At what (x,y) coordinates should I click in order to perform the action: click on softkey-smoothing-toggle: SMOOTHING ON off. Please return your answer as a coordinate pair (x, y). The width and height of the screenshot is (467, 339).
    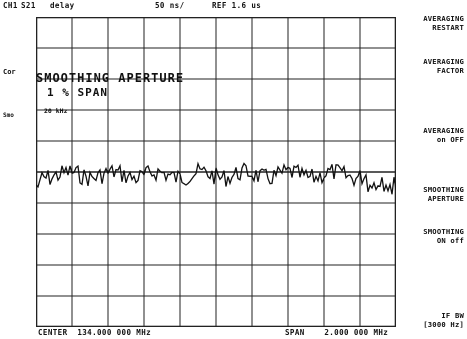
    Looking at the image, I should click on (432, 236).